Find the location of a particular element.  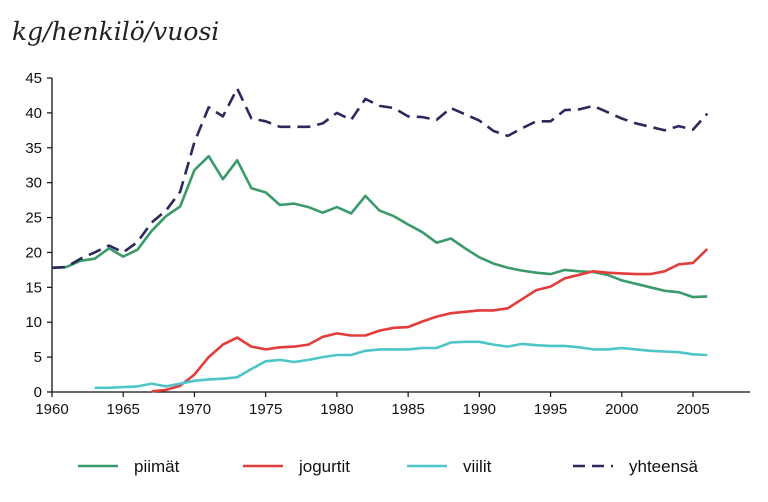

x-tick-label: 1970 is located at coordinates (194, 409).